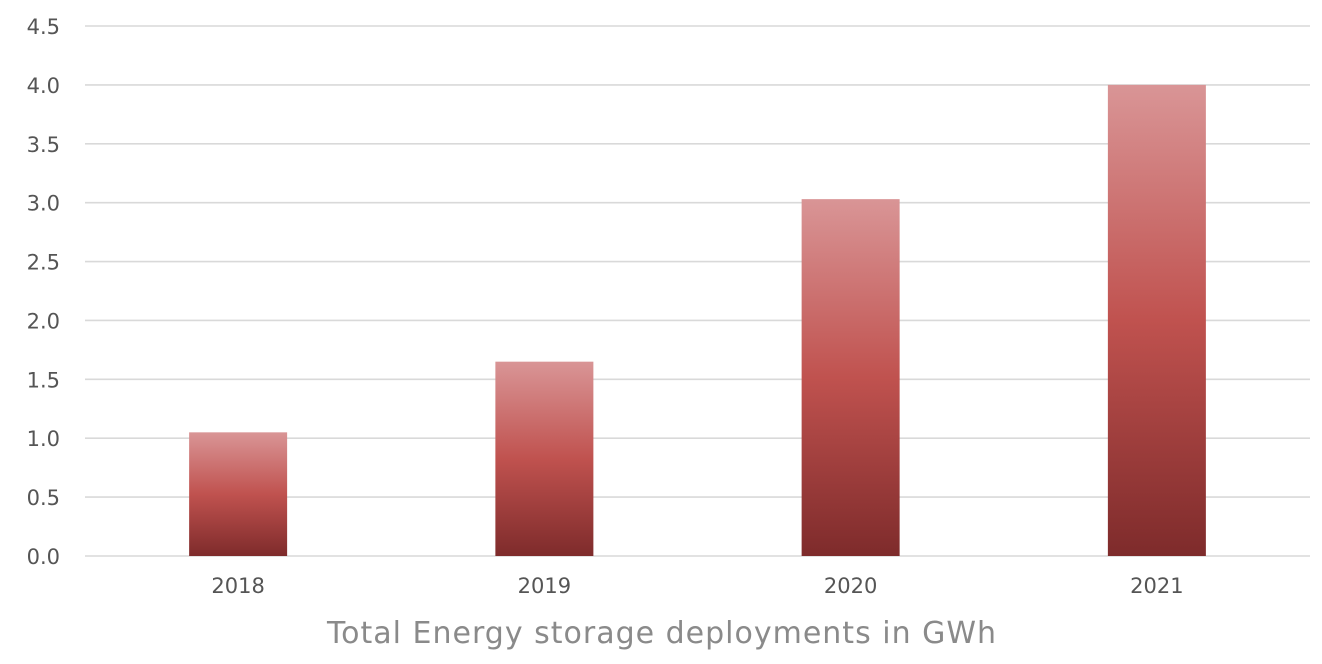  Describe the element at coordinates (43, 439) in the screenshot. I see `y-tick-label: 1.0` at that location.